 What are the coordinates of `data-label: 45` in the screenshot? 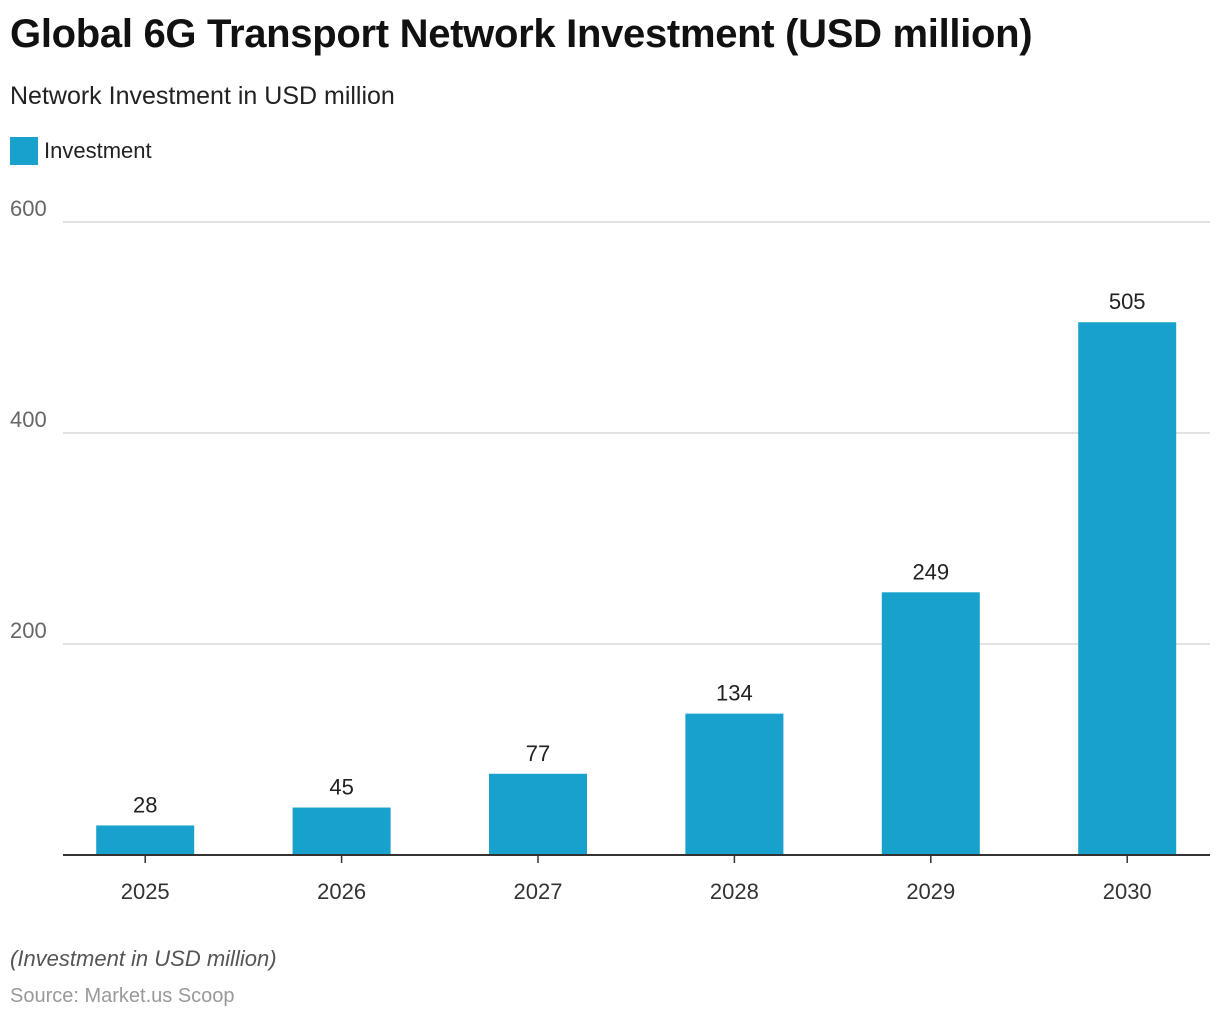 It's located at (341, 787).